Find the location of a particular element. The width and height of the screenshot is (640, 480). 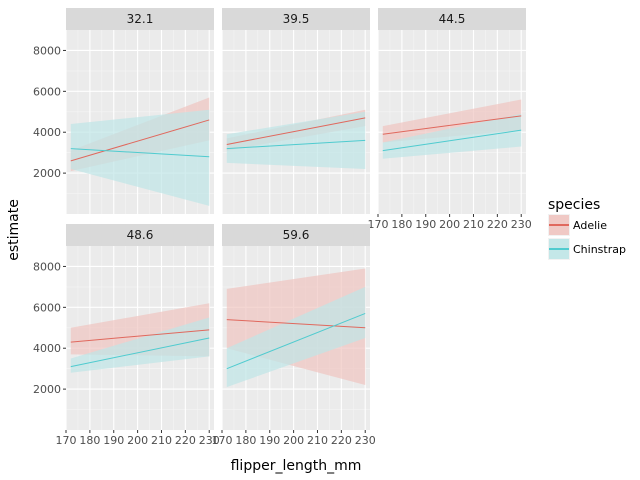

facet-label: 59.6 is located at coordinates (296, 235).